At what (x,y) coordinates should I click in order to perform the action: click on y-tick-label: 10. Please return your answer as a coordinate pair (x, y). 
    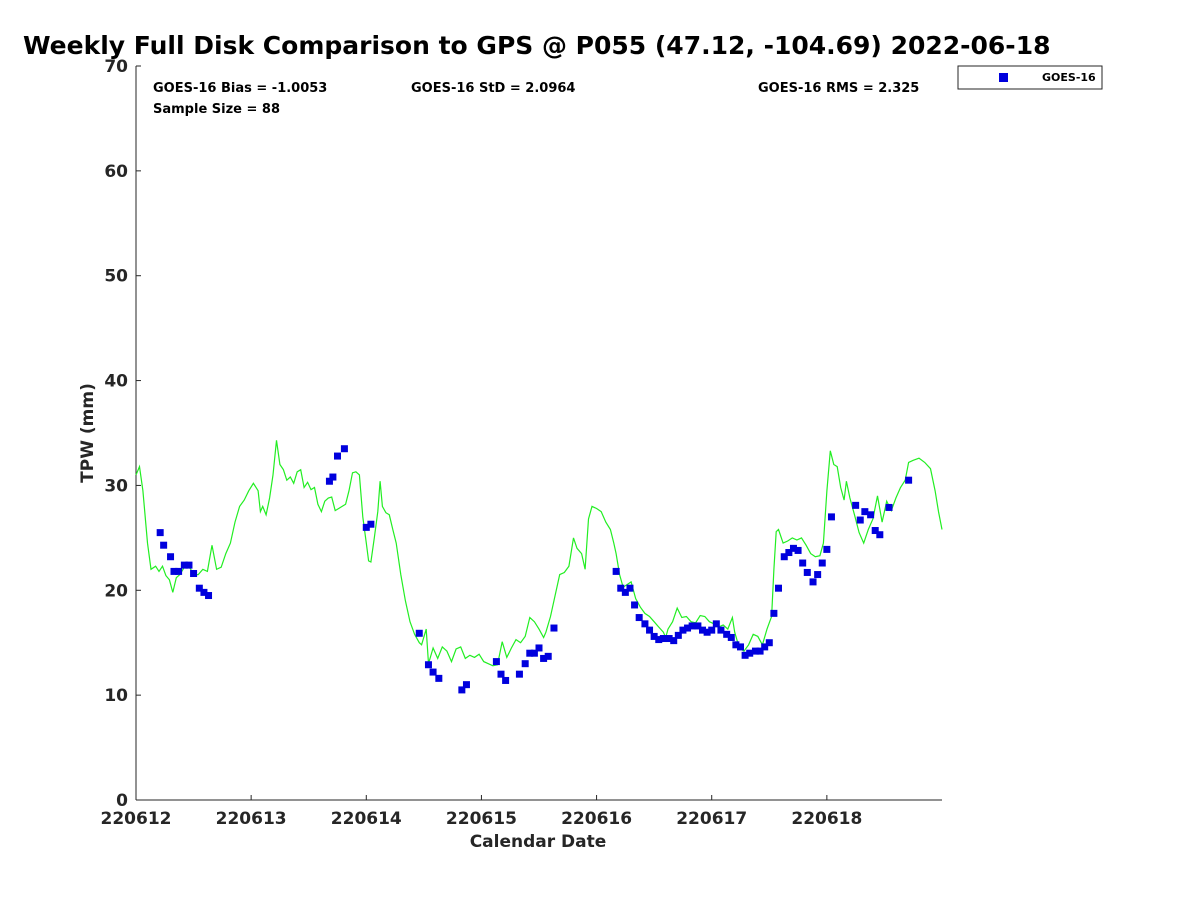
    Looking at the image, I should click on (116, 696).